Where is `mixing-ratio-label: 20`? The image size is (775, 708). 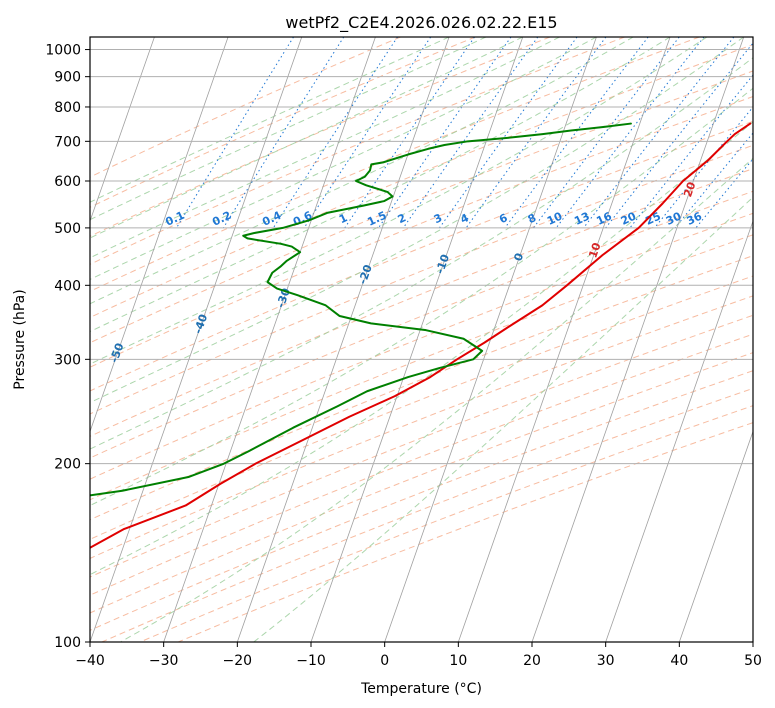
mixing-ratio-label: 20 is located at coordinates (629, 218).